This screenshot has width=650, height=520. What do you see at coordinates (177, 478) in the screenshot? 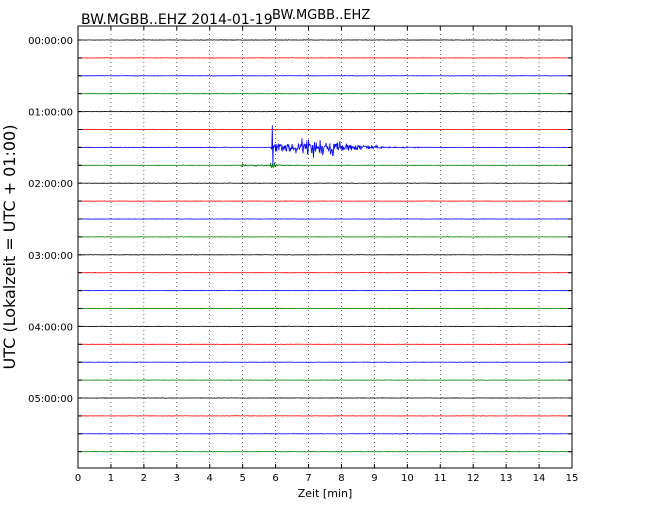
I see `x-tick-label: 3` at bounding box center [177, 478].